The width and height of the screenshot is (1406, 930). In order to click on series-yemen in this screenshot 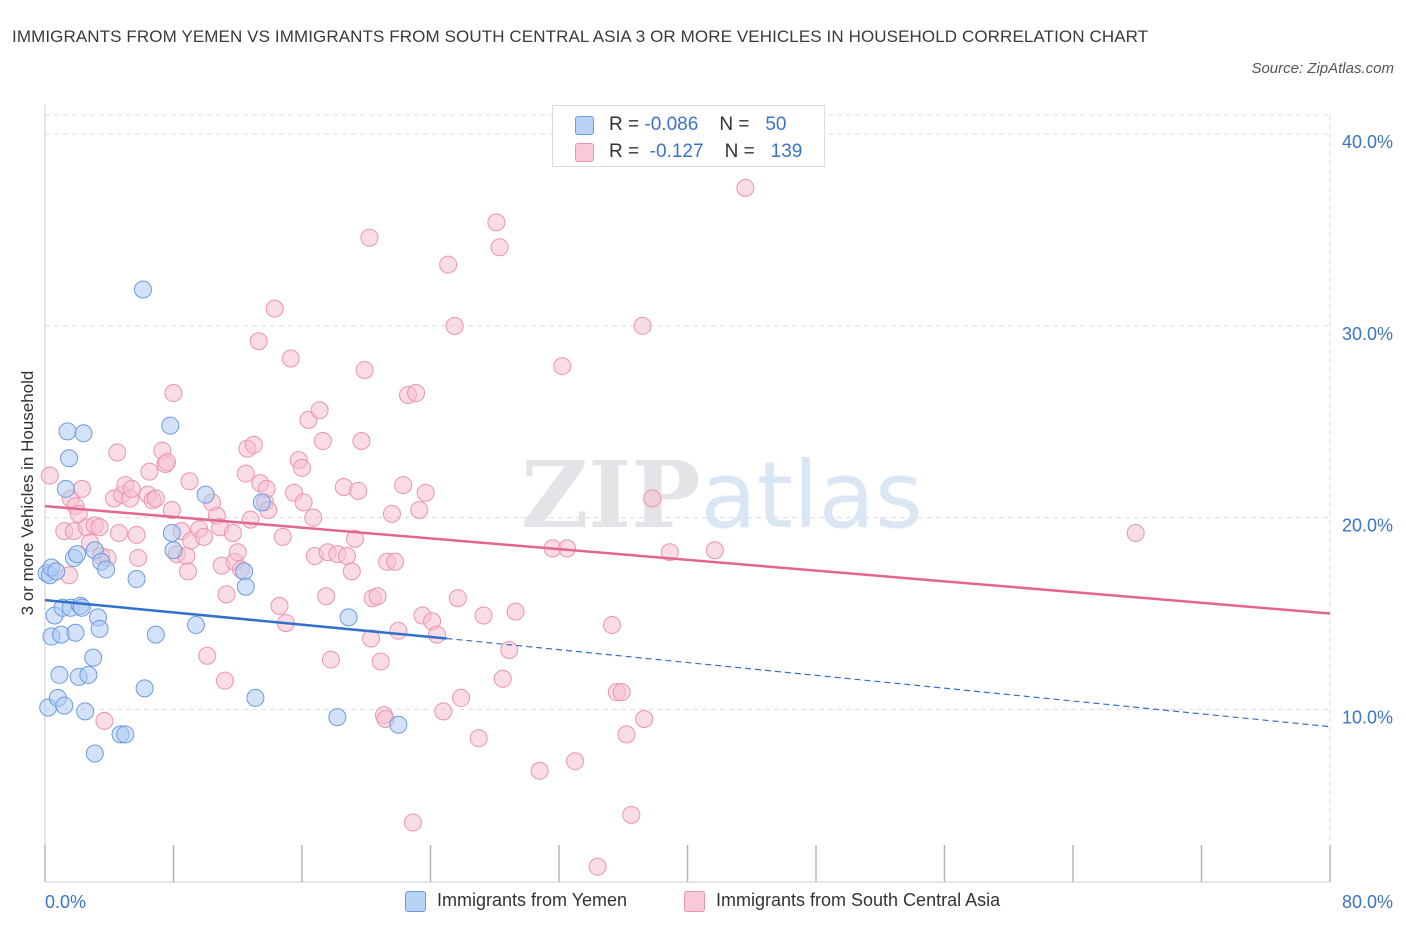, I will do `click(222, 521)`.